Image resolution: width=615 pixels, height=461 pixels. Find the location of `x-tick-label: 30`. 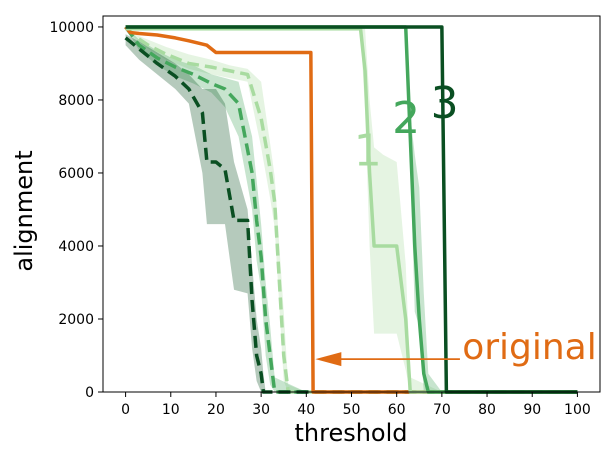

x-tick-label: 30 is located at coordinates (261, 410).